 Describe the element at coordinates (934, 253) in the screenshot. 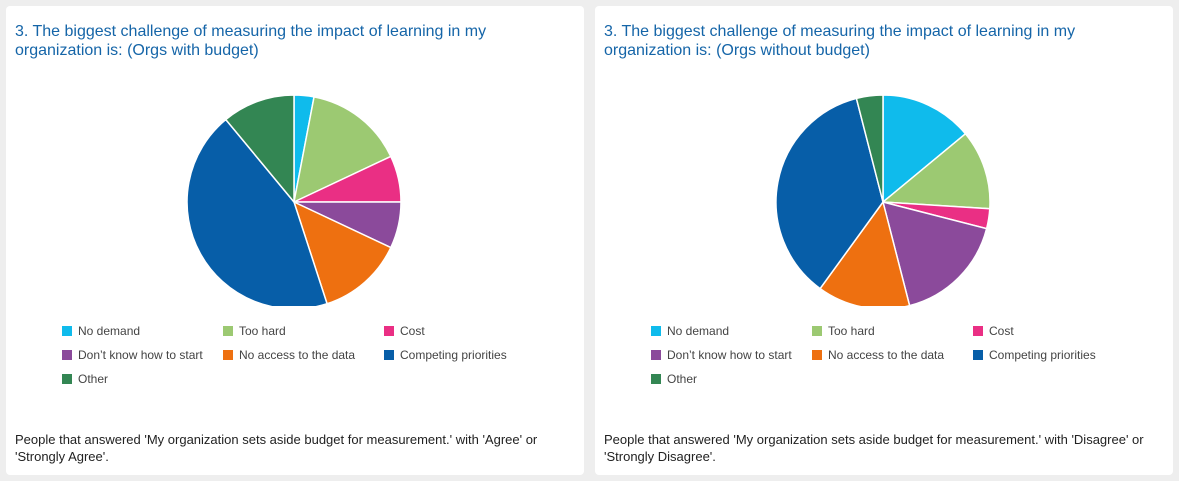

I see `pie-slice-don-t-know-how-to-start` at that location.